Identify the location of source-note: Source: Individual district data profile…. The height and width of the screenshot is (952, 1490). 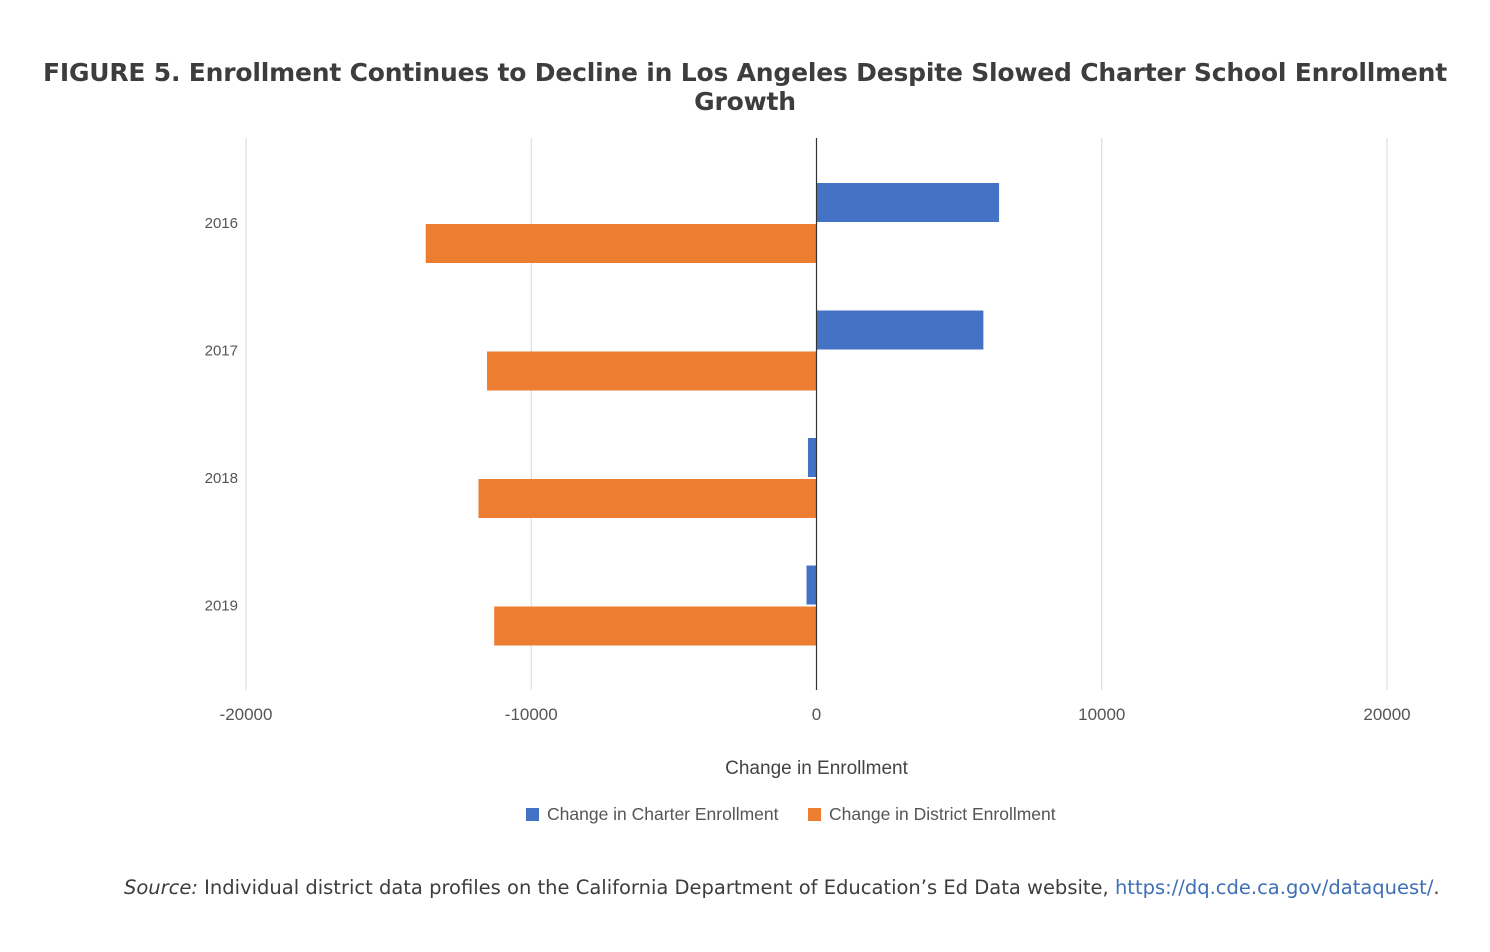
(782, 887).